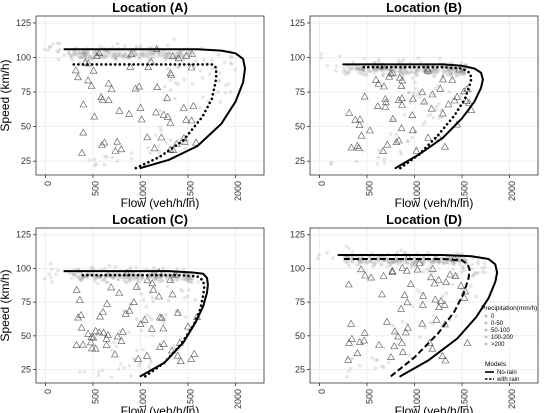 The height and width of the screenshot is (413, 550). What do you see at coordinates (297, 235) in the screenshot?
I see `y-tick-label: 125` at bounding box center [297, 235].